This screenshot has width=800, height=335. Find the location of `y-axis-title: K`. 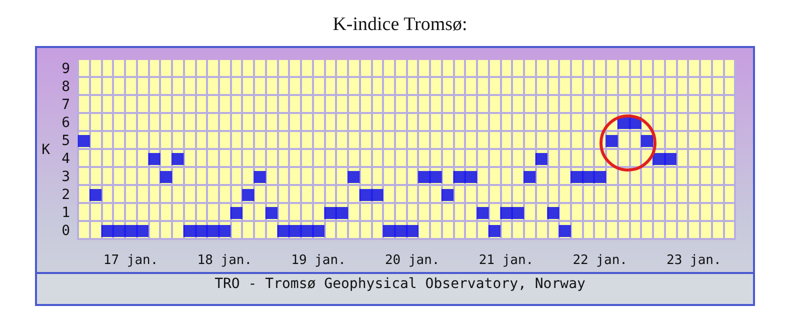

y-axis-title: K is located at coordinates (46, 150).